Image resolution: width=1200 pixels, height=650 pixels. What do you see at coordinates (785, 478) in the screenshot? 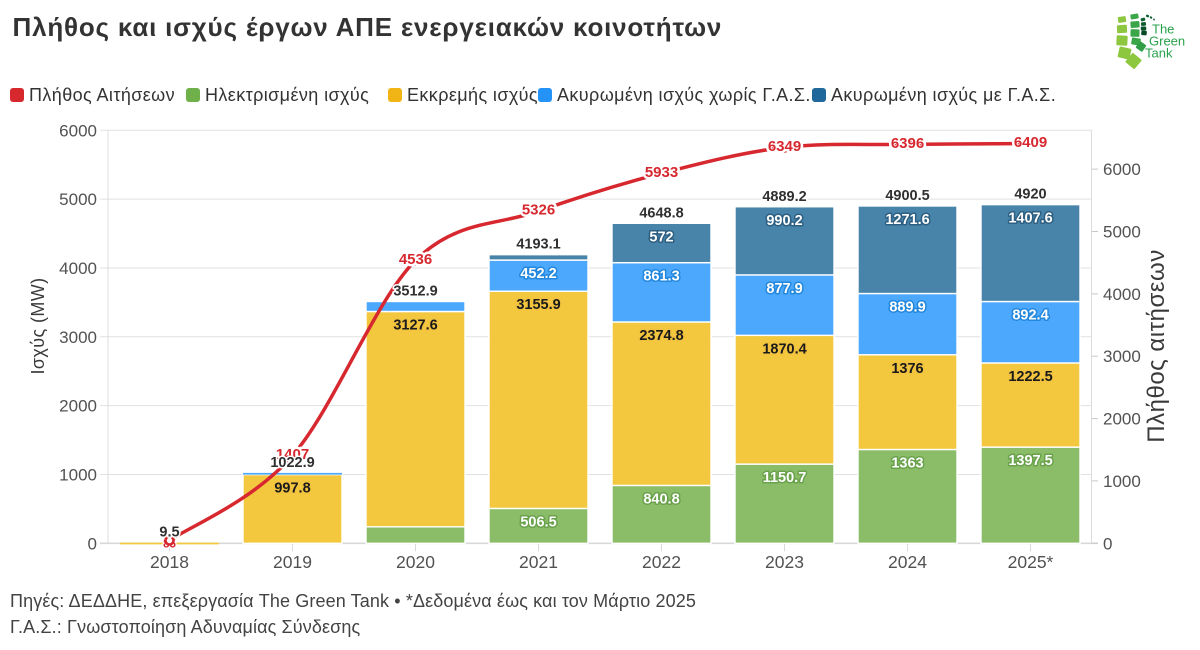
I see `svg-text: 1150.7` at bounding box center [785, 478].